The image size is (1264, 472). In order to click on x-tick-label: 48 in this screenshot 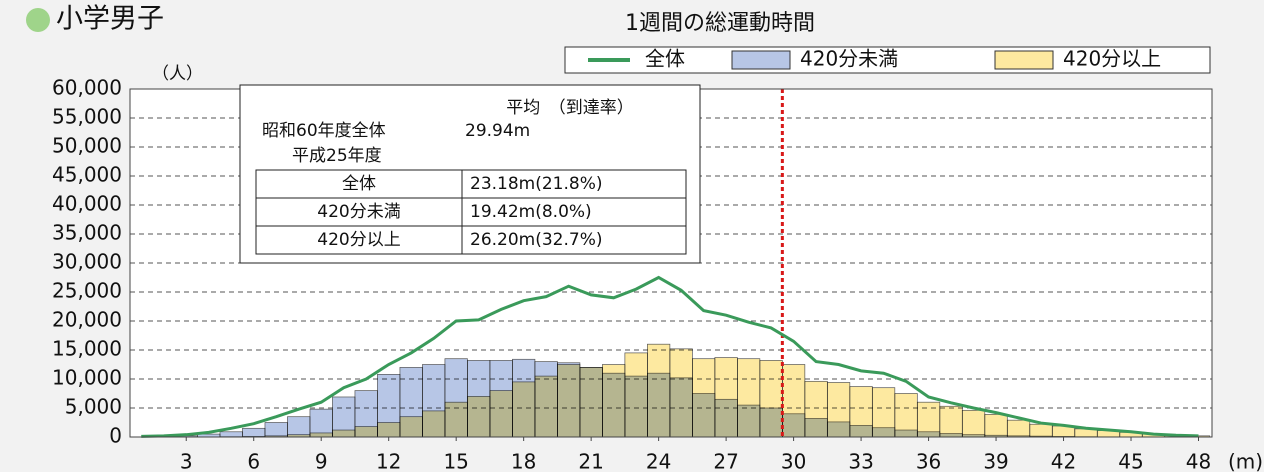, I will do `click(1198, 461)`.